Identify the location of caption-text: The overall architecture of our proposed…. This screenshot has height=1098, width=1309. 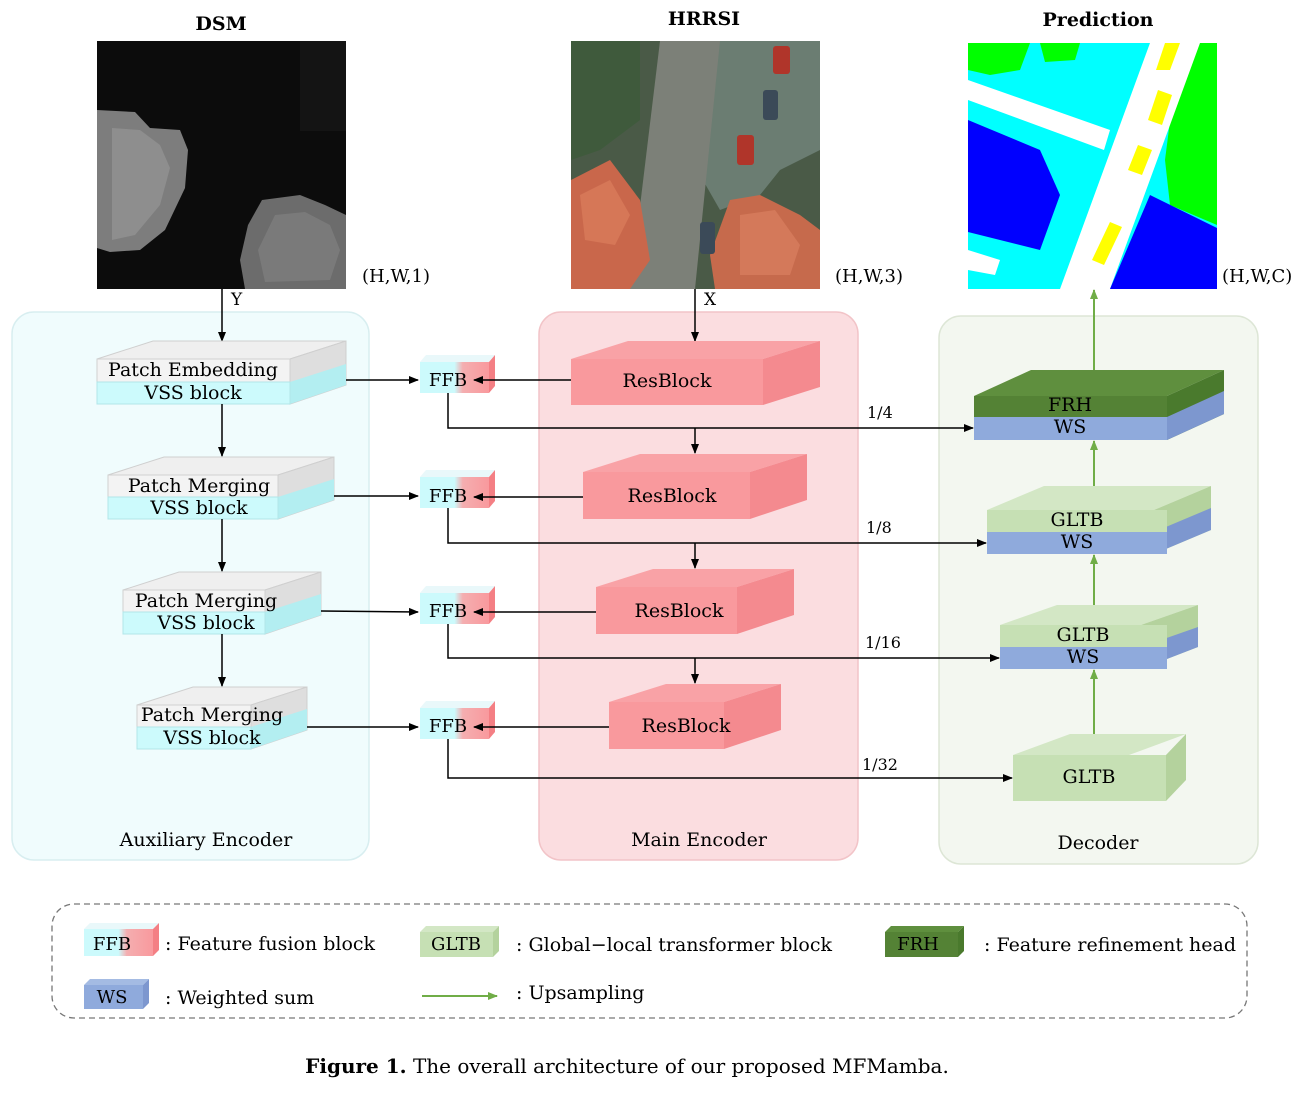
(678, 1066).